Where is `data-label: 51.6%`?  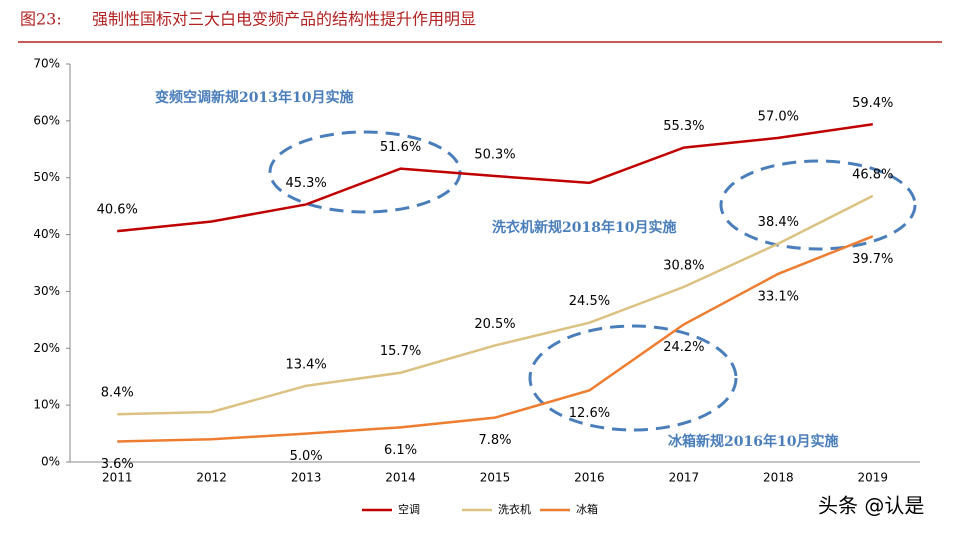
data-label: 51.6% is located at coordinates (400, 147).